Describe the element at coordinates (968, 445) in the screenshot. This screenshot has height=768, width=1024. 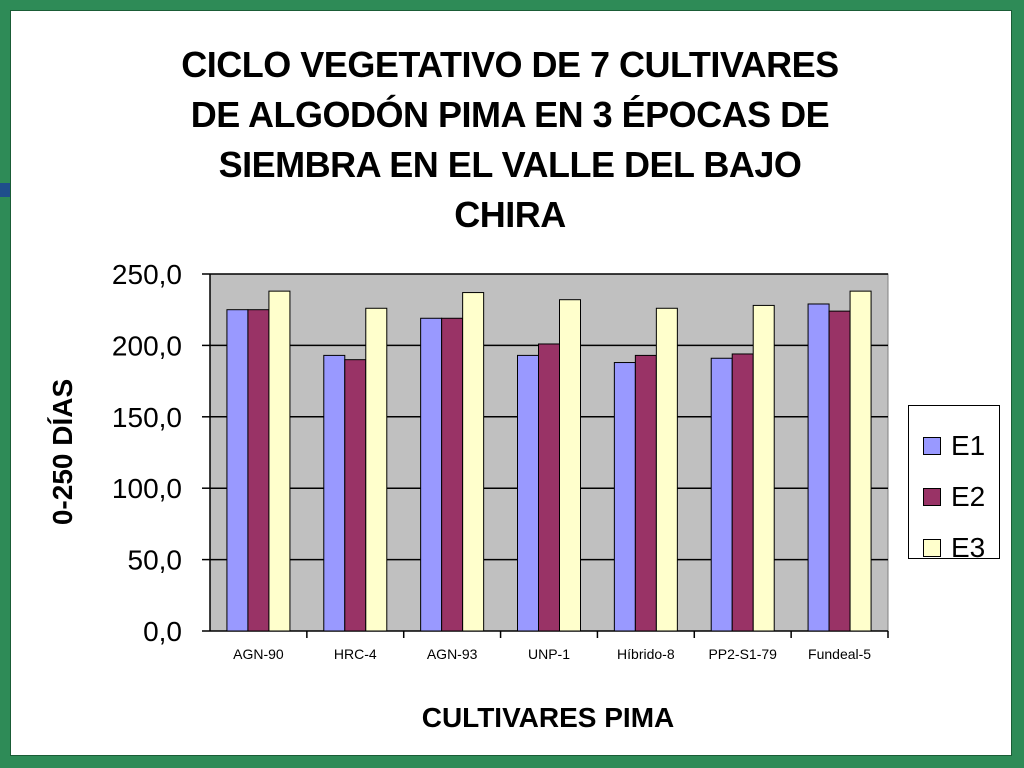
I see `legend-label: E1` at that location.